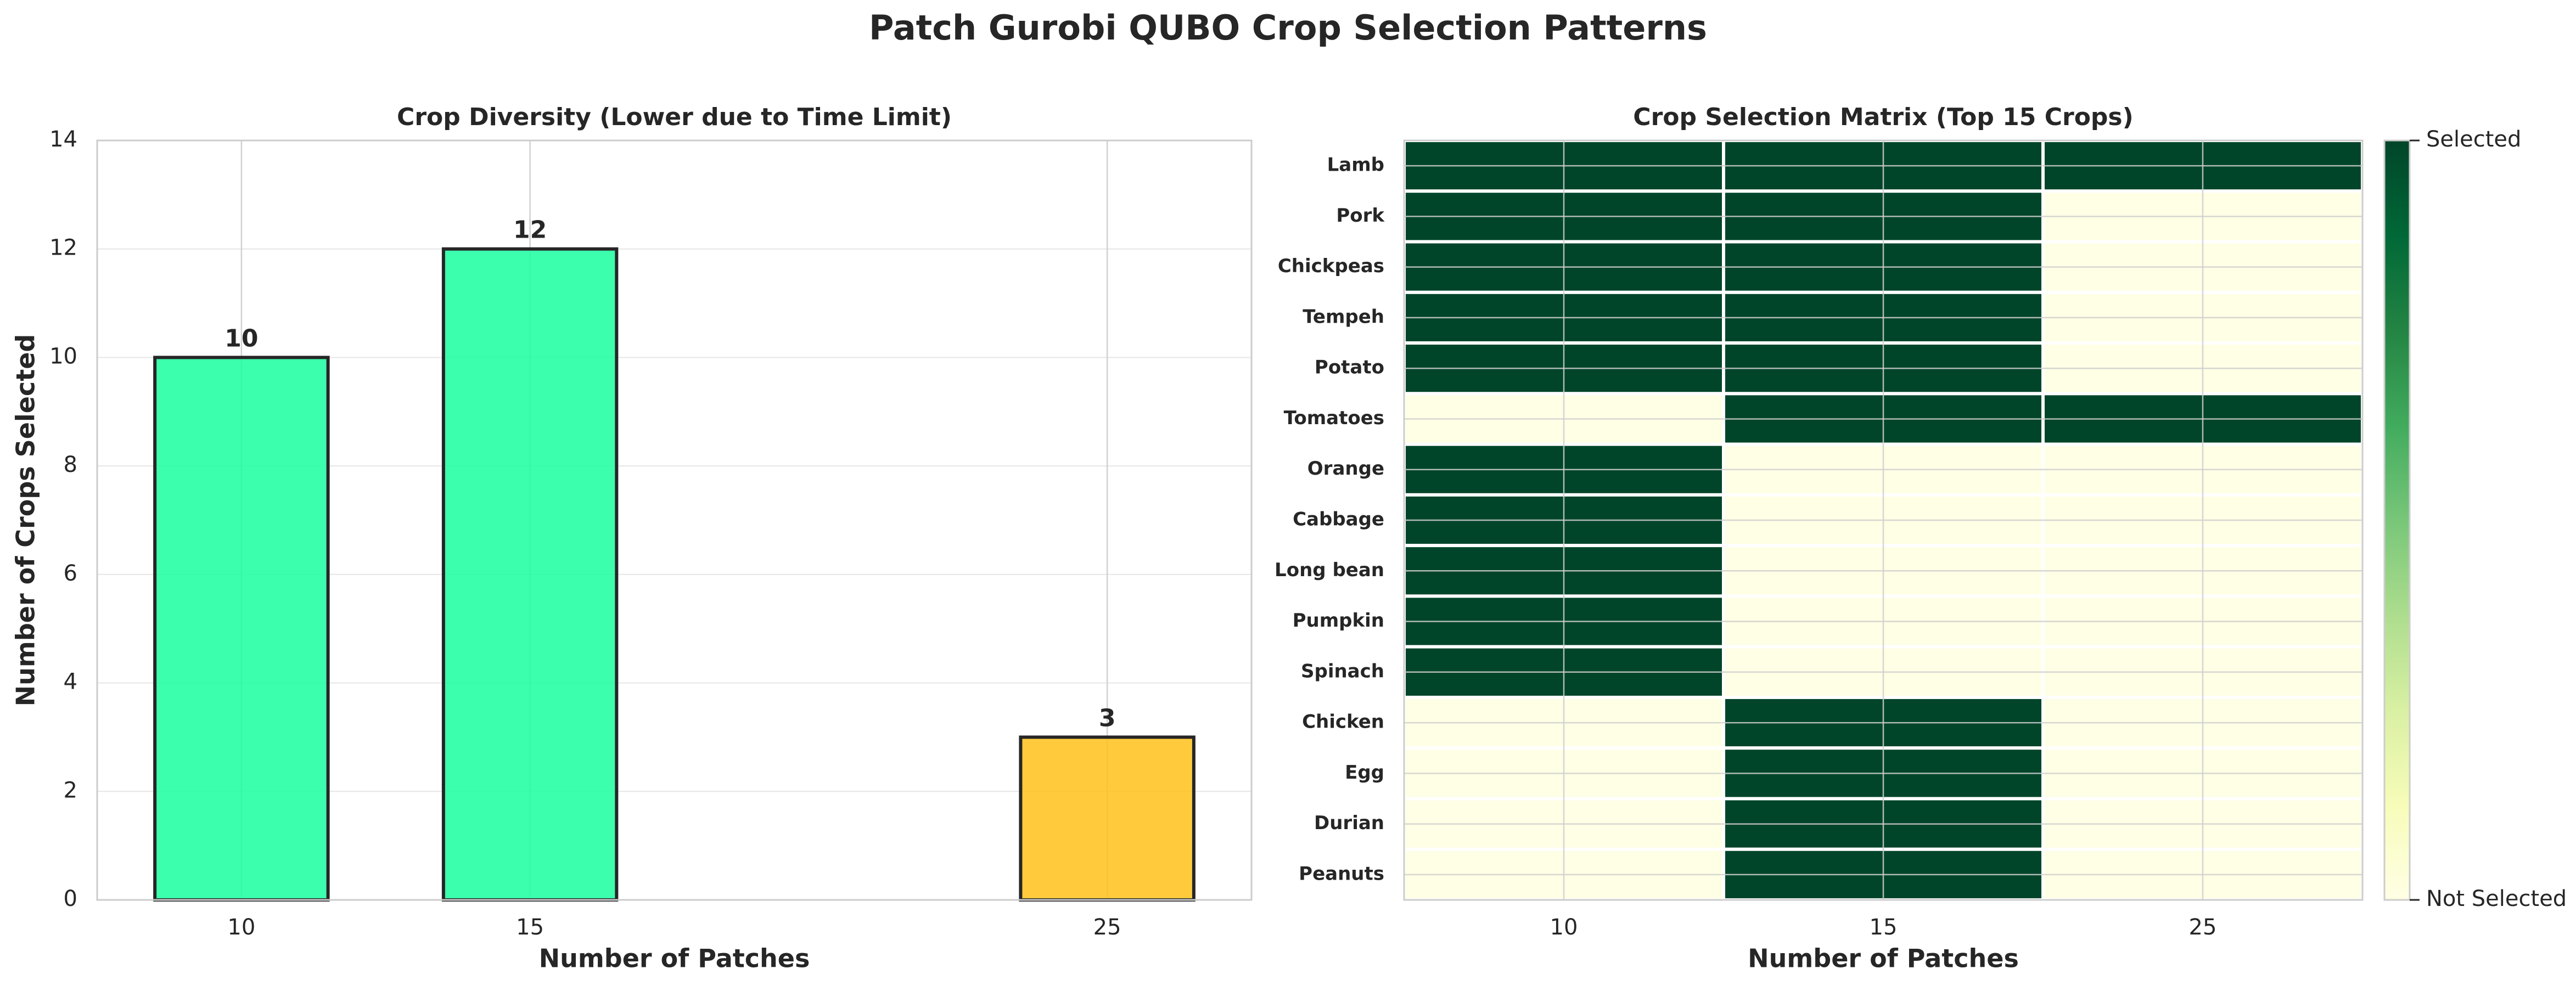 The width and height of the screenshot is (2576, 991). Describe the element at coordinates (71, 791) in the screenshot. I see `y-tick-label: 2` at that location.